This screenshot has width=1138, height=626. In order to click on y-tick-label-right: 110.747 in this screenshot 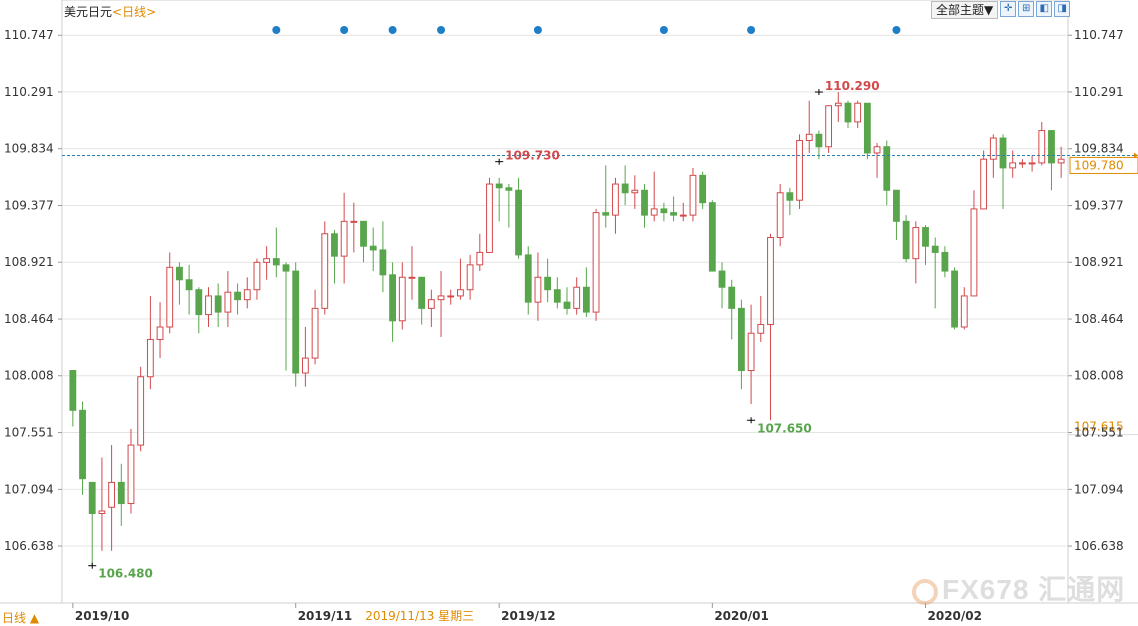, I will do `click(1099, 35)`.